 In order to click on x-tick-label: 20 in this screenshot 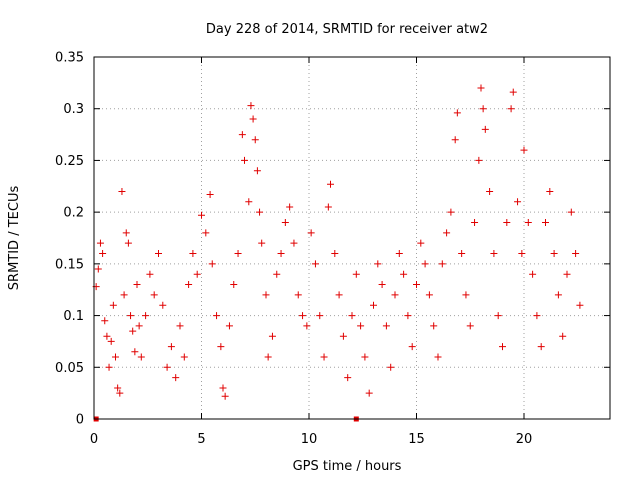, I will do `click(524, 439)`.